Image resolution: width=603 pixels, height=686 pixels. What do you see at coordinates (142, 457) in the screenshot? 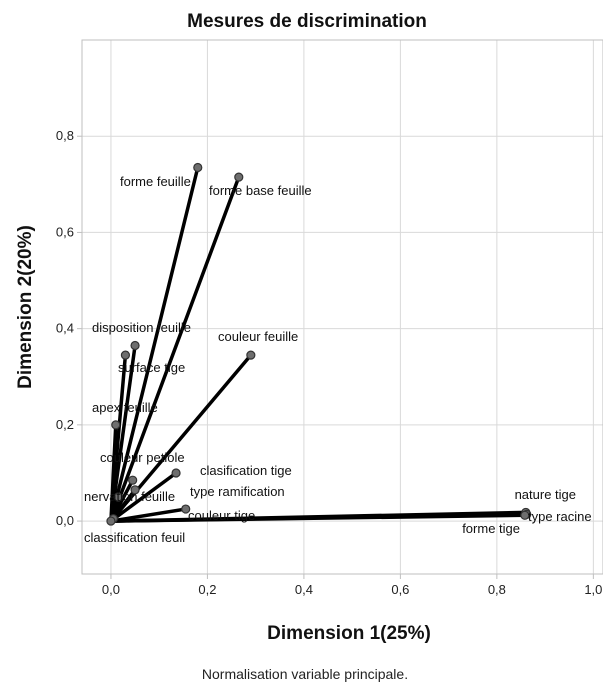
I see `point-label: couleur petiole` at bounding box center [142, 457].